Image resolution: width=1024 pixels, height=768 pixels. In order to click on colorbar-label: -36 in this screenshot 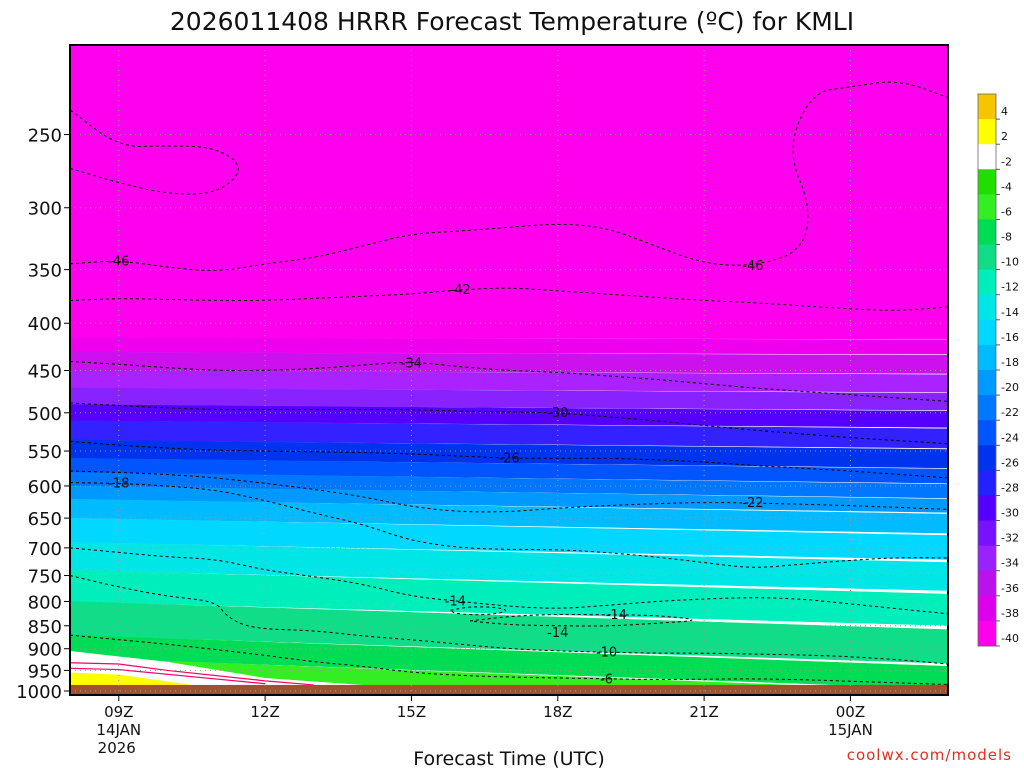, I will do `click(1010, 588)`.